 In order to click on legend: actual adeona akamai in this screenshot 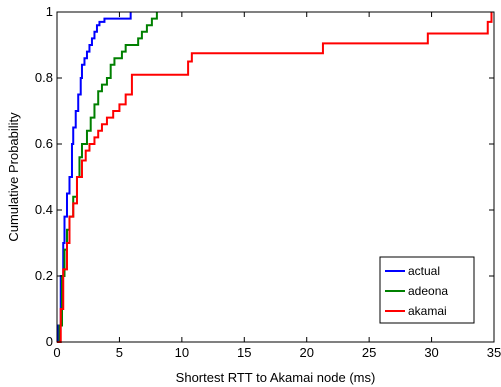, I will do `click(427, 290)`.